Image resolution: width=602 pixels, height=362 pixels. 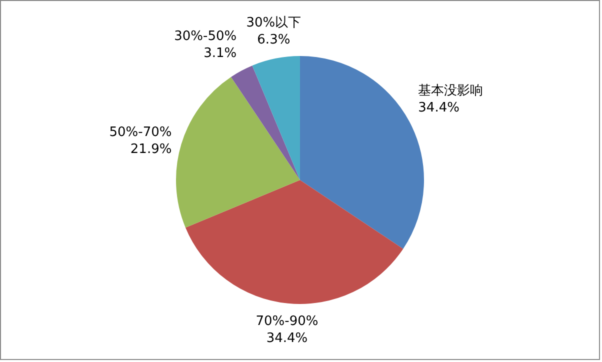 I want to click on slice-label: 30%-50%, so click(x=205, y=36).